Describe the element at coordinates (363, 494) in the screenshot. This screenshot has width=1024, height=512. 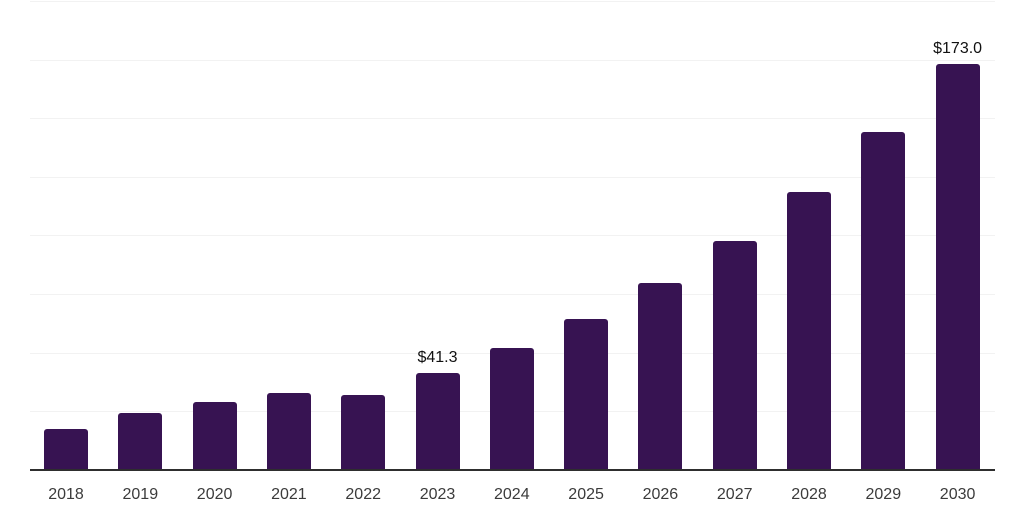
I see `x-tick-label-2022: 2022` at that location.